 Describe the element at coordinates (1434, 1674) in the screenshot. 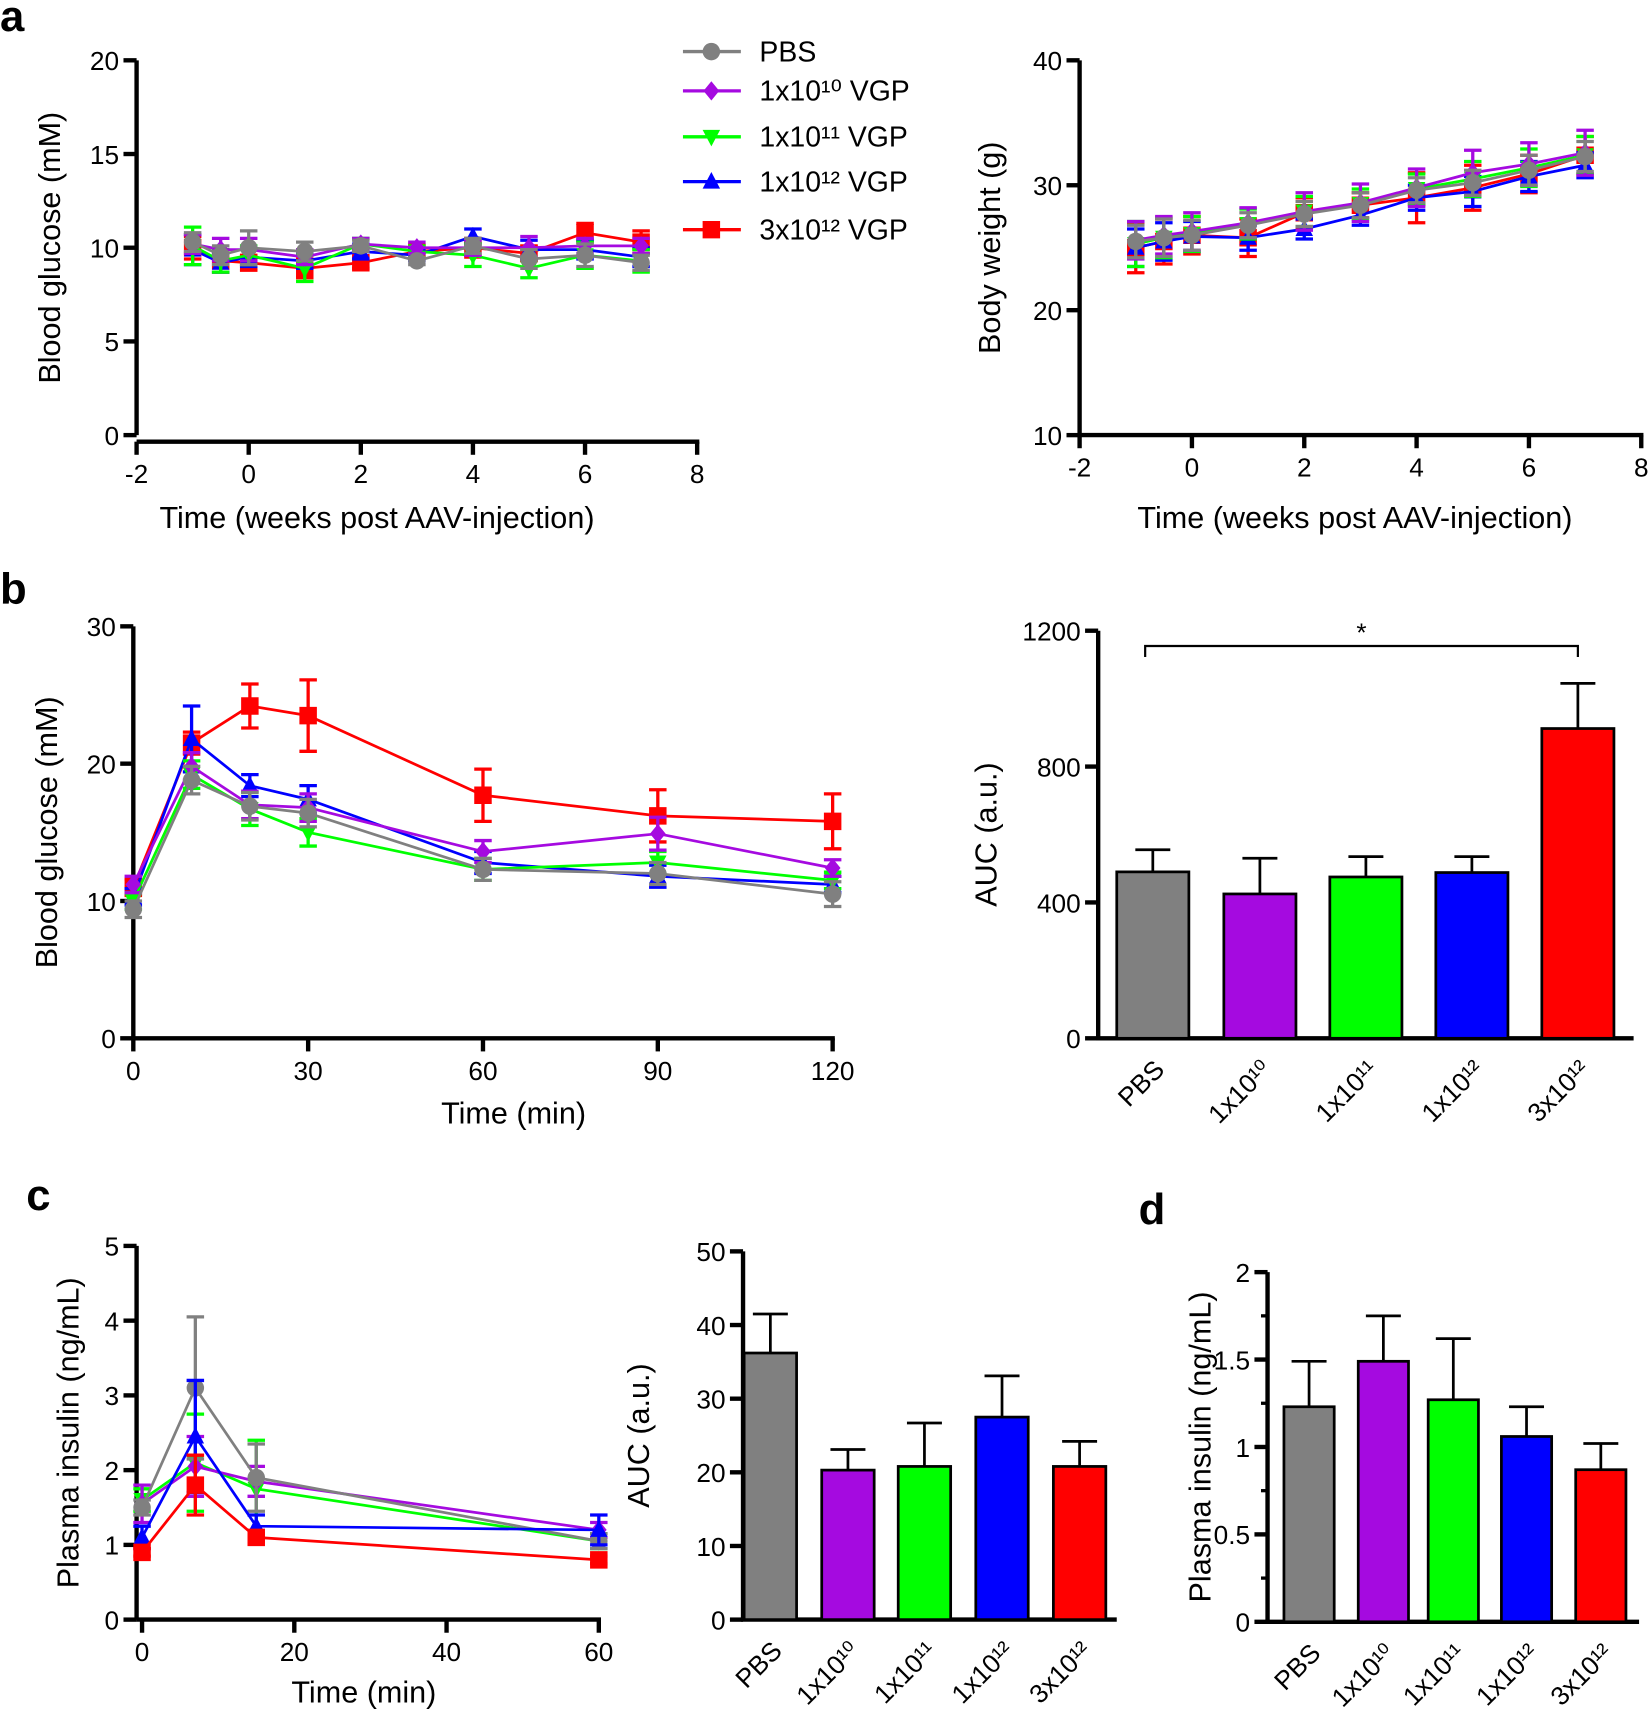

I see `x-tick-label: 1x10¹¹` at that location.